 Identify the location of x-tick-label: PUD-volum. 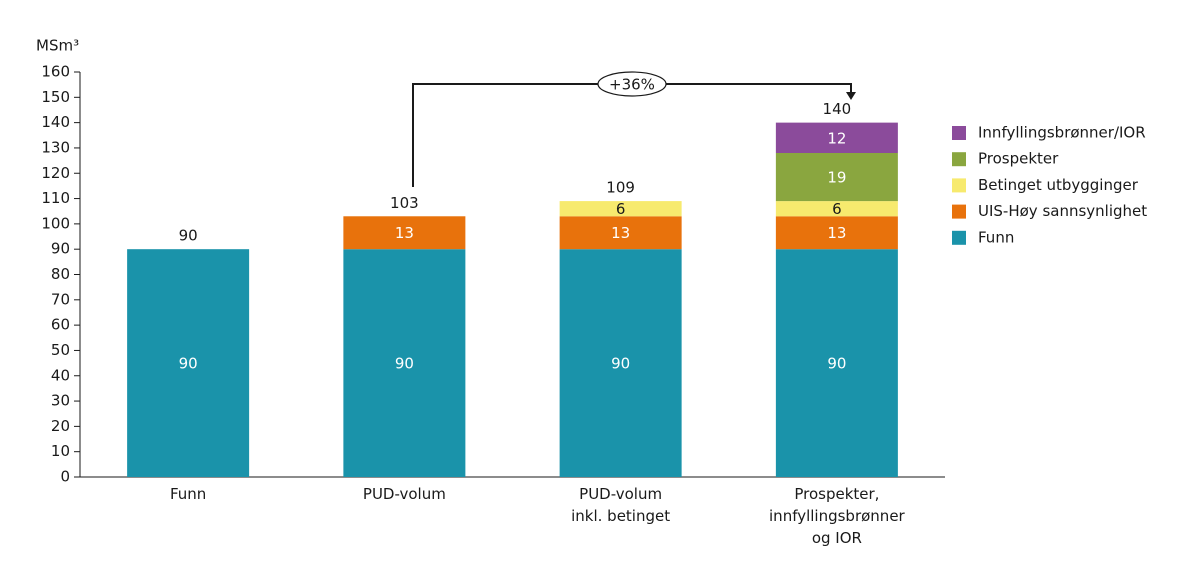
(404, 494).